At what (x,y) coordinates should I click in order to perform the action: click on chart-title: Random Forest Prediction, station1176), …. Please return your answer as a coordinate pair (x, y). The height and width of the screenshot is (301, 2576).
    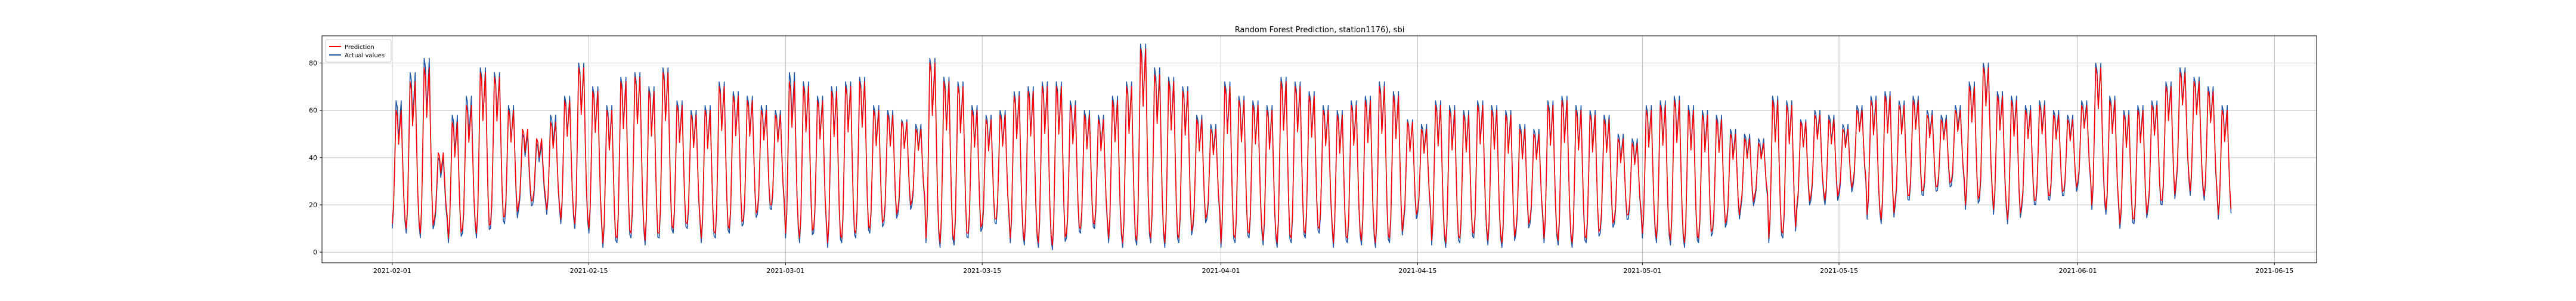
    Looking at the image, I should click on (1320, 31).